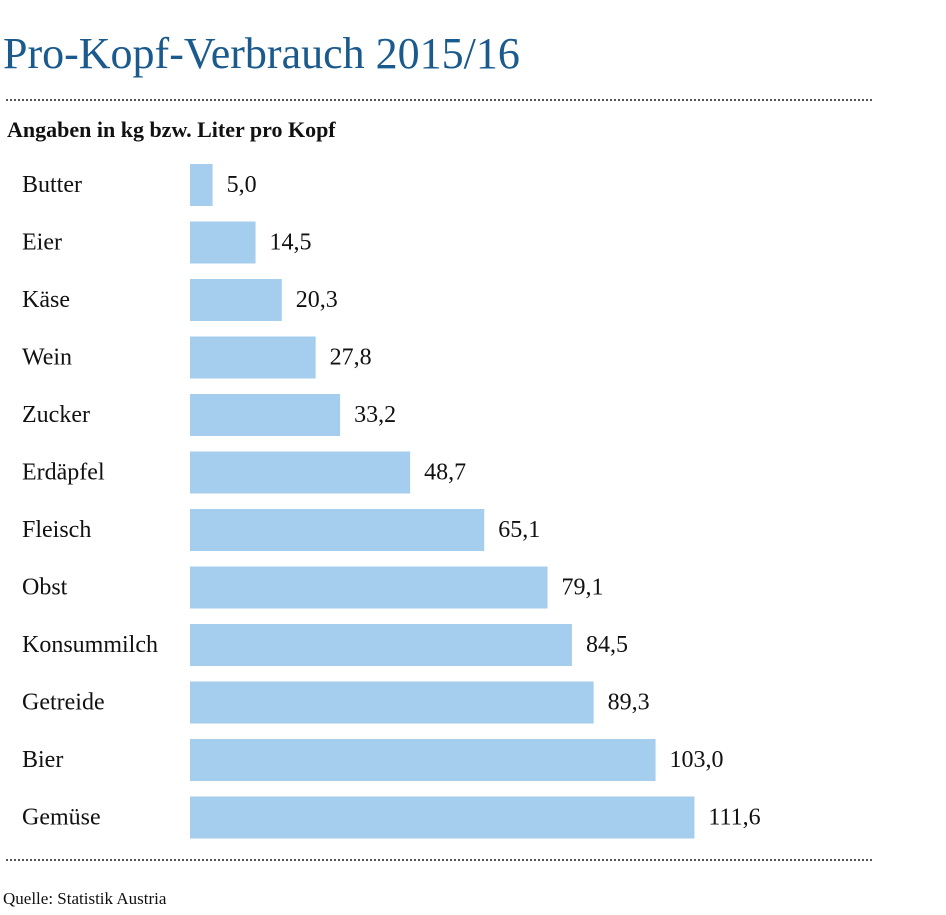  I want to click on bar-row-10: Getreide 89,3, so click(336, 702).